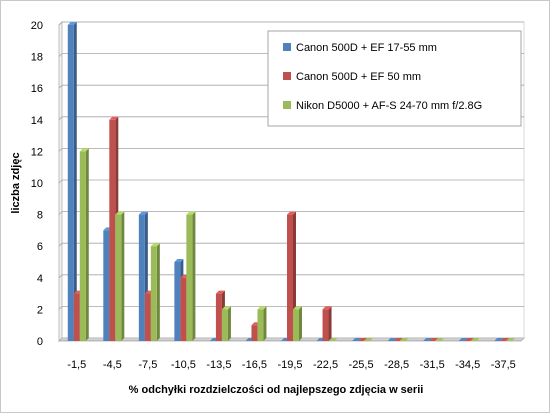  Describe the element at coordinates (432, 365) in the screenshot. I see `x-tick-label: -31,5` at that location.